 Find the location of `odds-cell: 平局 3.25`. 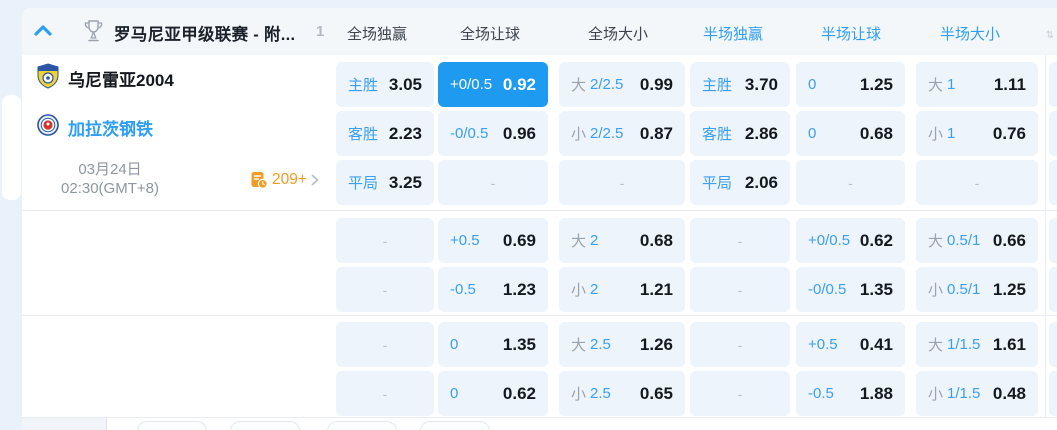

odds-cell: 平局 3.25 is located at coordinates (385, 182).